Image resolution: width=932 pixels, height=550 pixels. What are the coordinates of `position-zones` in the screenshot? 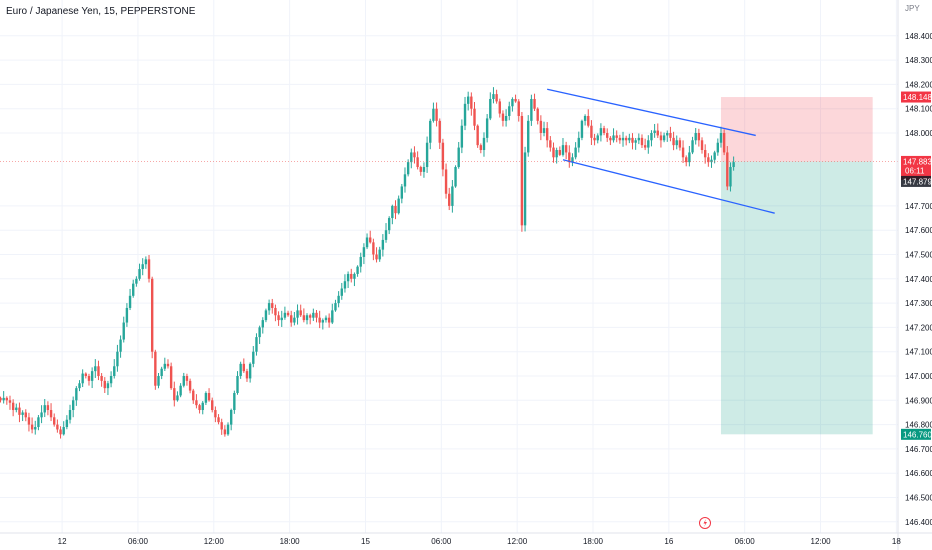 It's located at (796, 266).